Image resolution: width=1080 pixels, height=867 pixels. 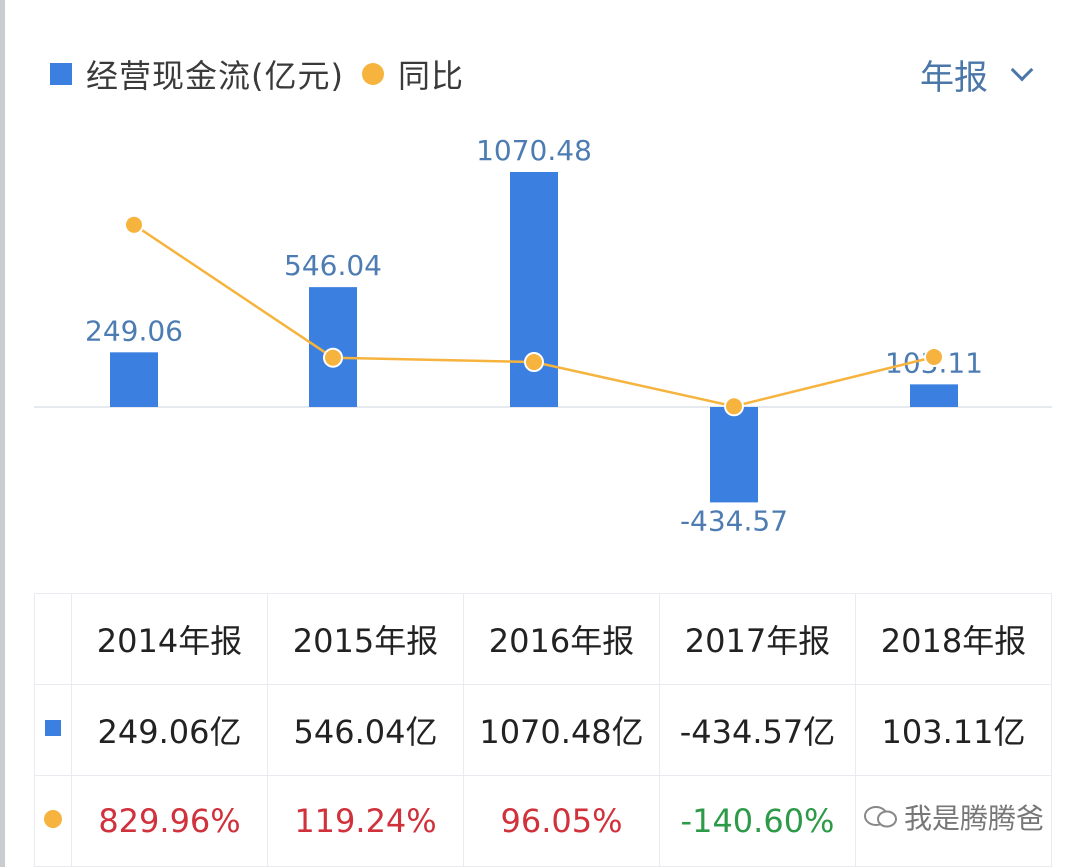 I want to click on table-cell-yoy: -140.60%, so click(x=757, y=821).